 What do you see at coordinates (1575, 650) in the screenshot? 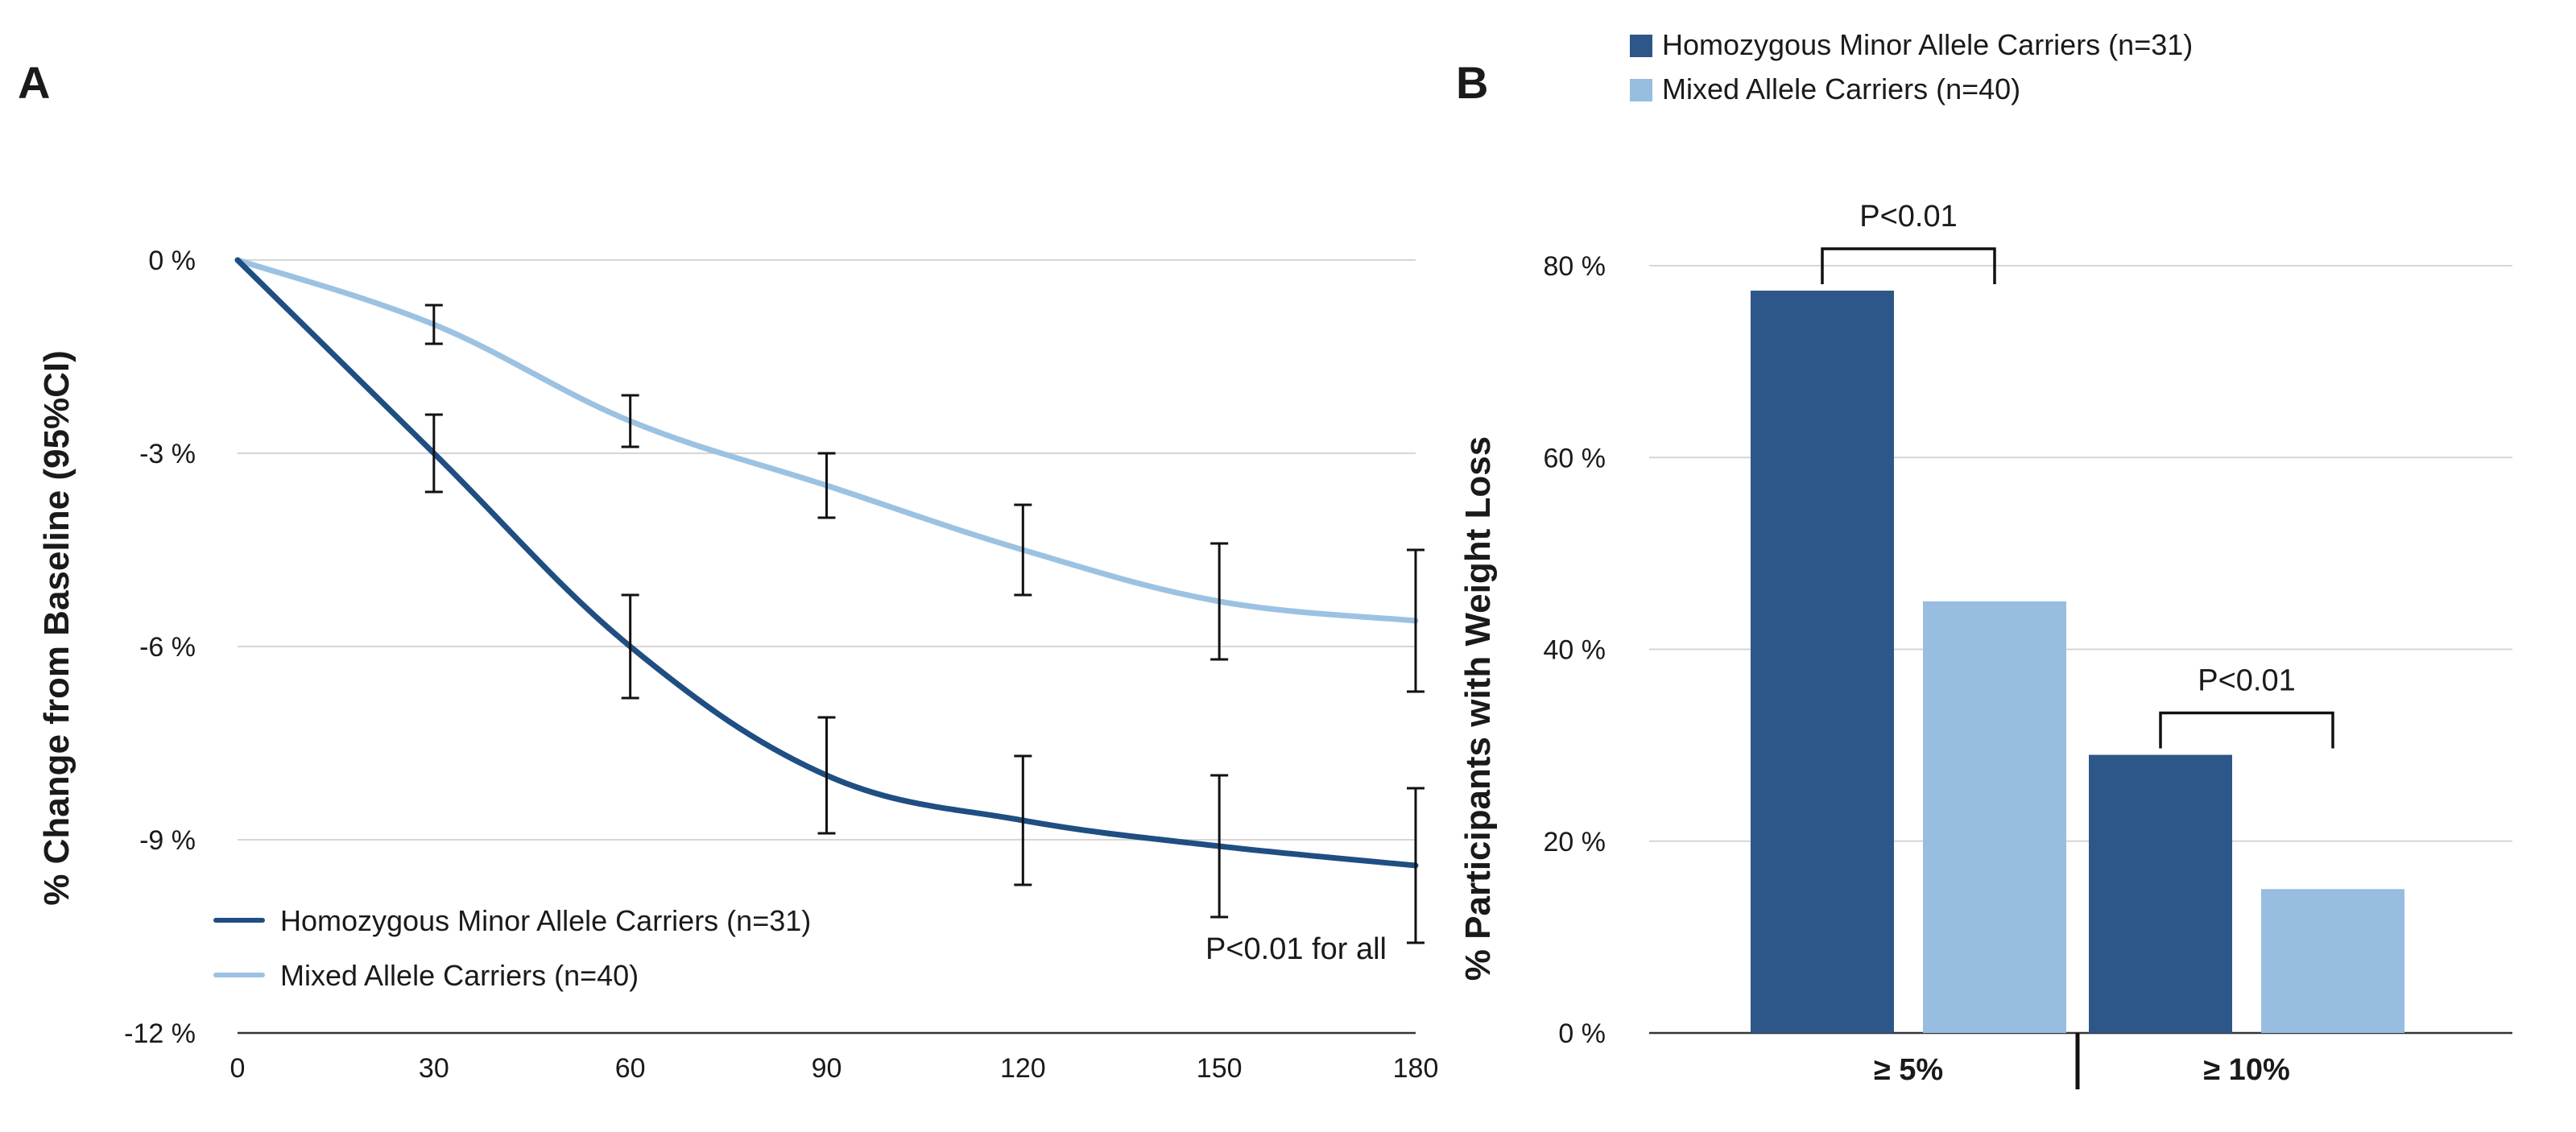
I see `panel-b-y-tick-label: 40 %` at bounding box center [1575, 650].